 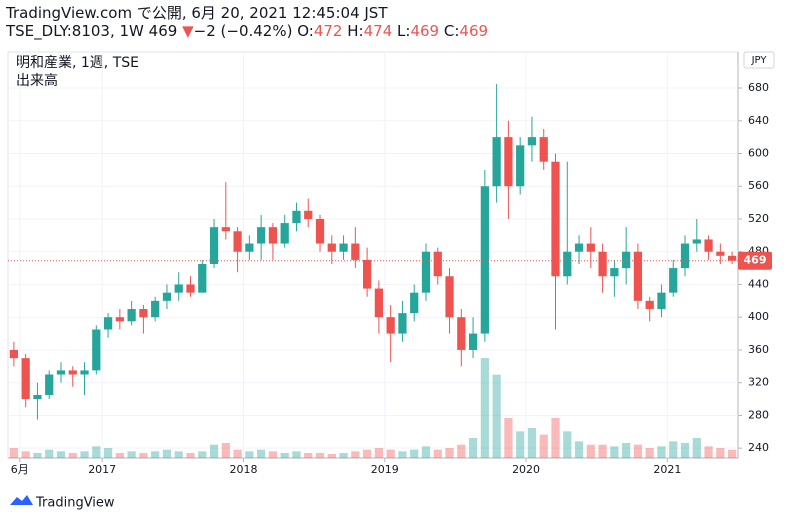 I want to click on y-tick-label: 600, so click(x=758, y=153).